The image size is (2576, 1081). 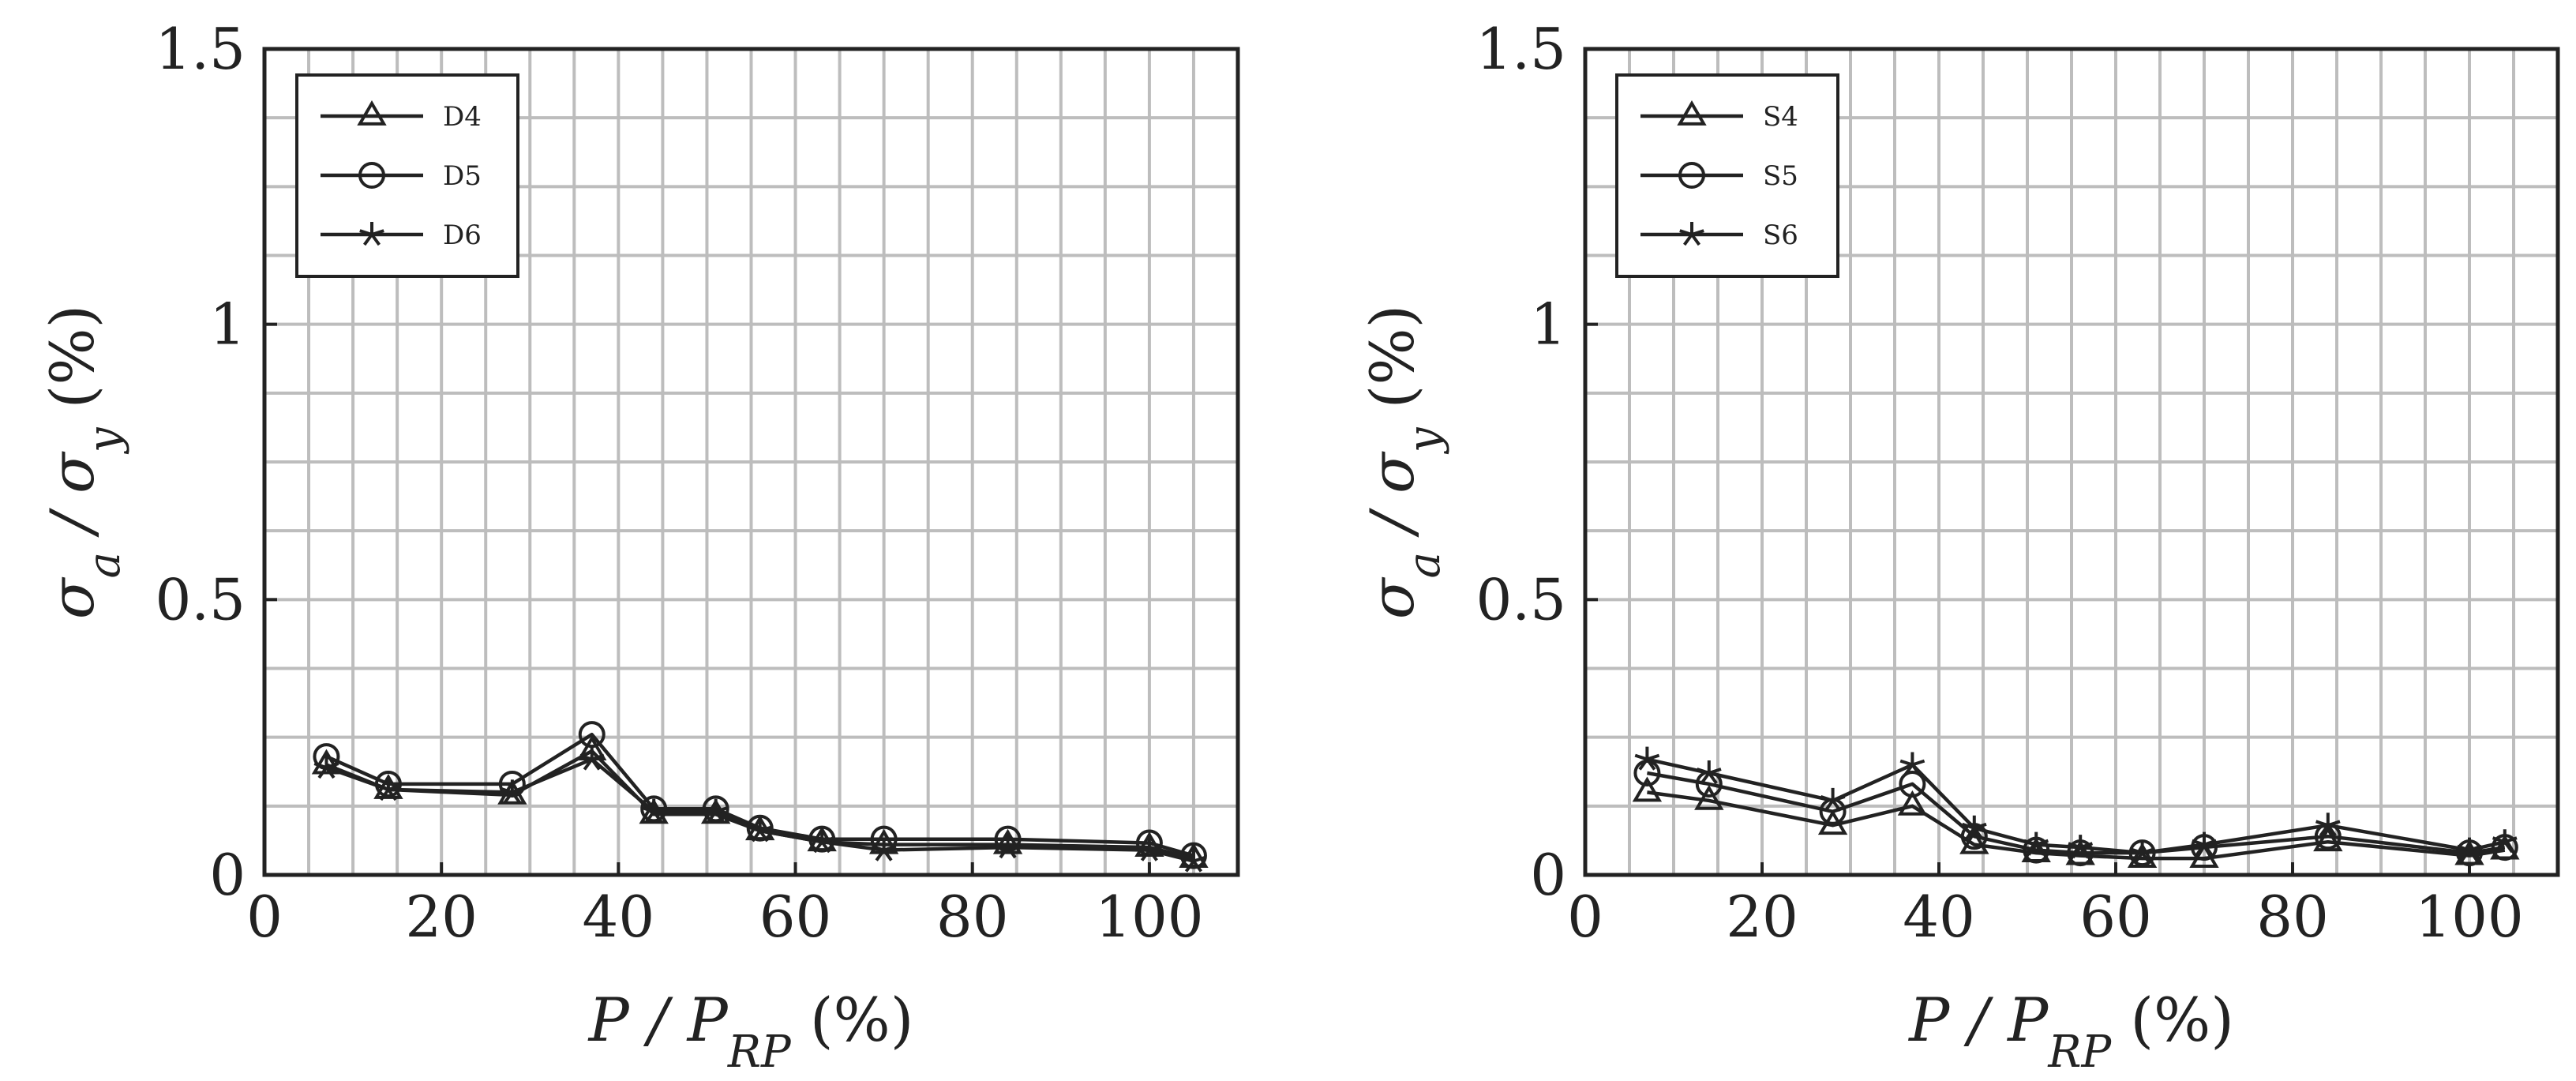 I want to click on legend-label: S5, so click(x=1780, y=176).